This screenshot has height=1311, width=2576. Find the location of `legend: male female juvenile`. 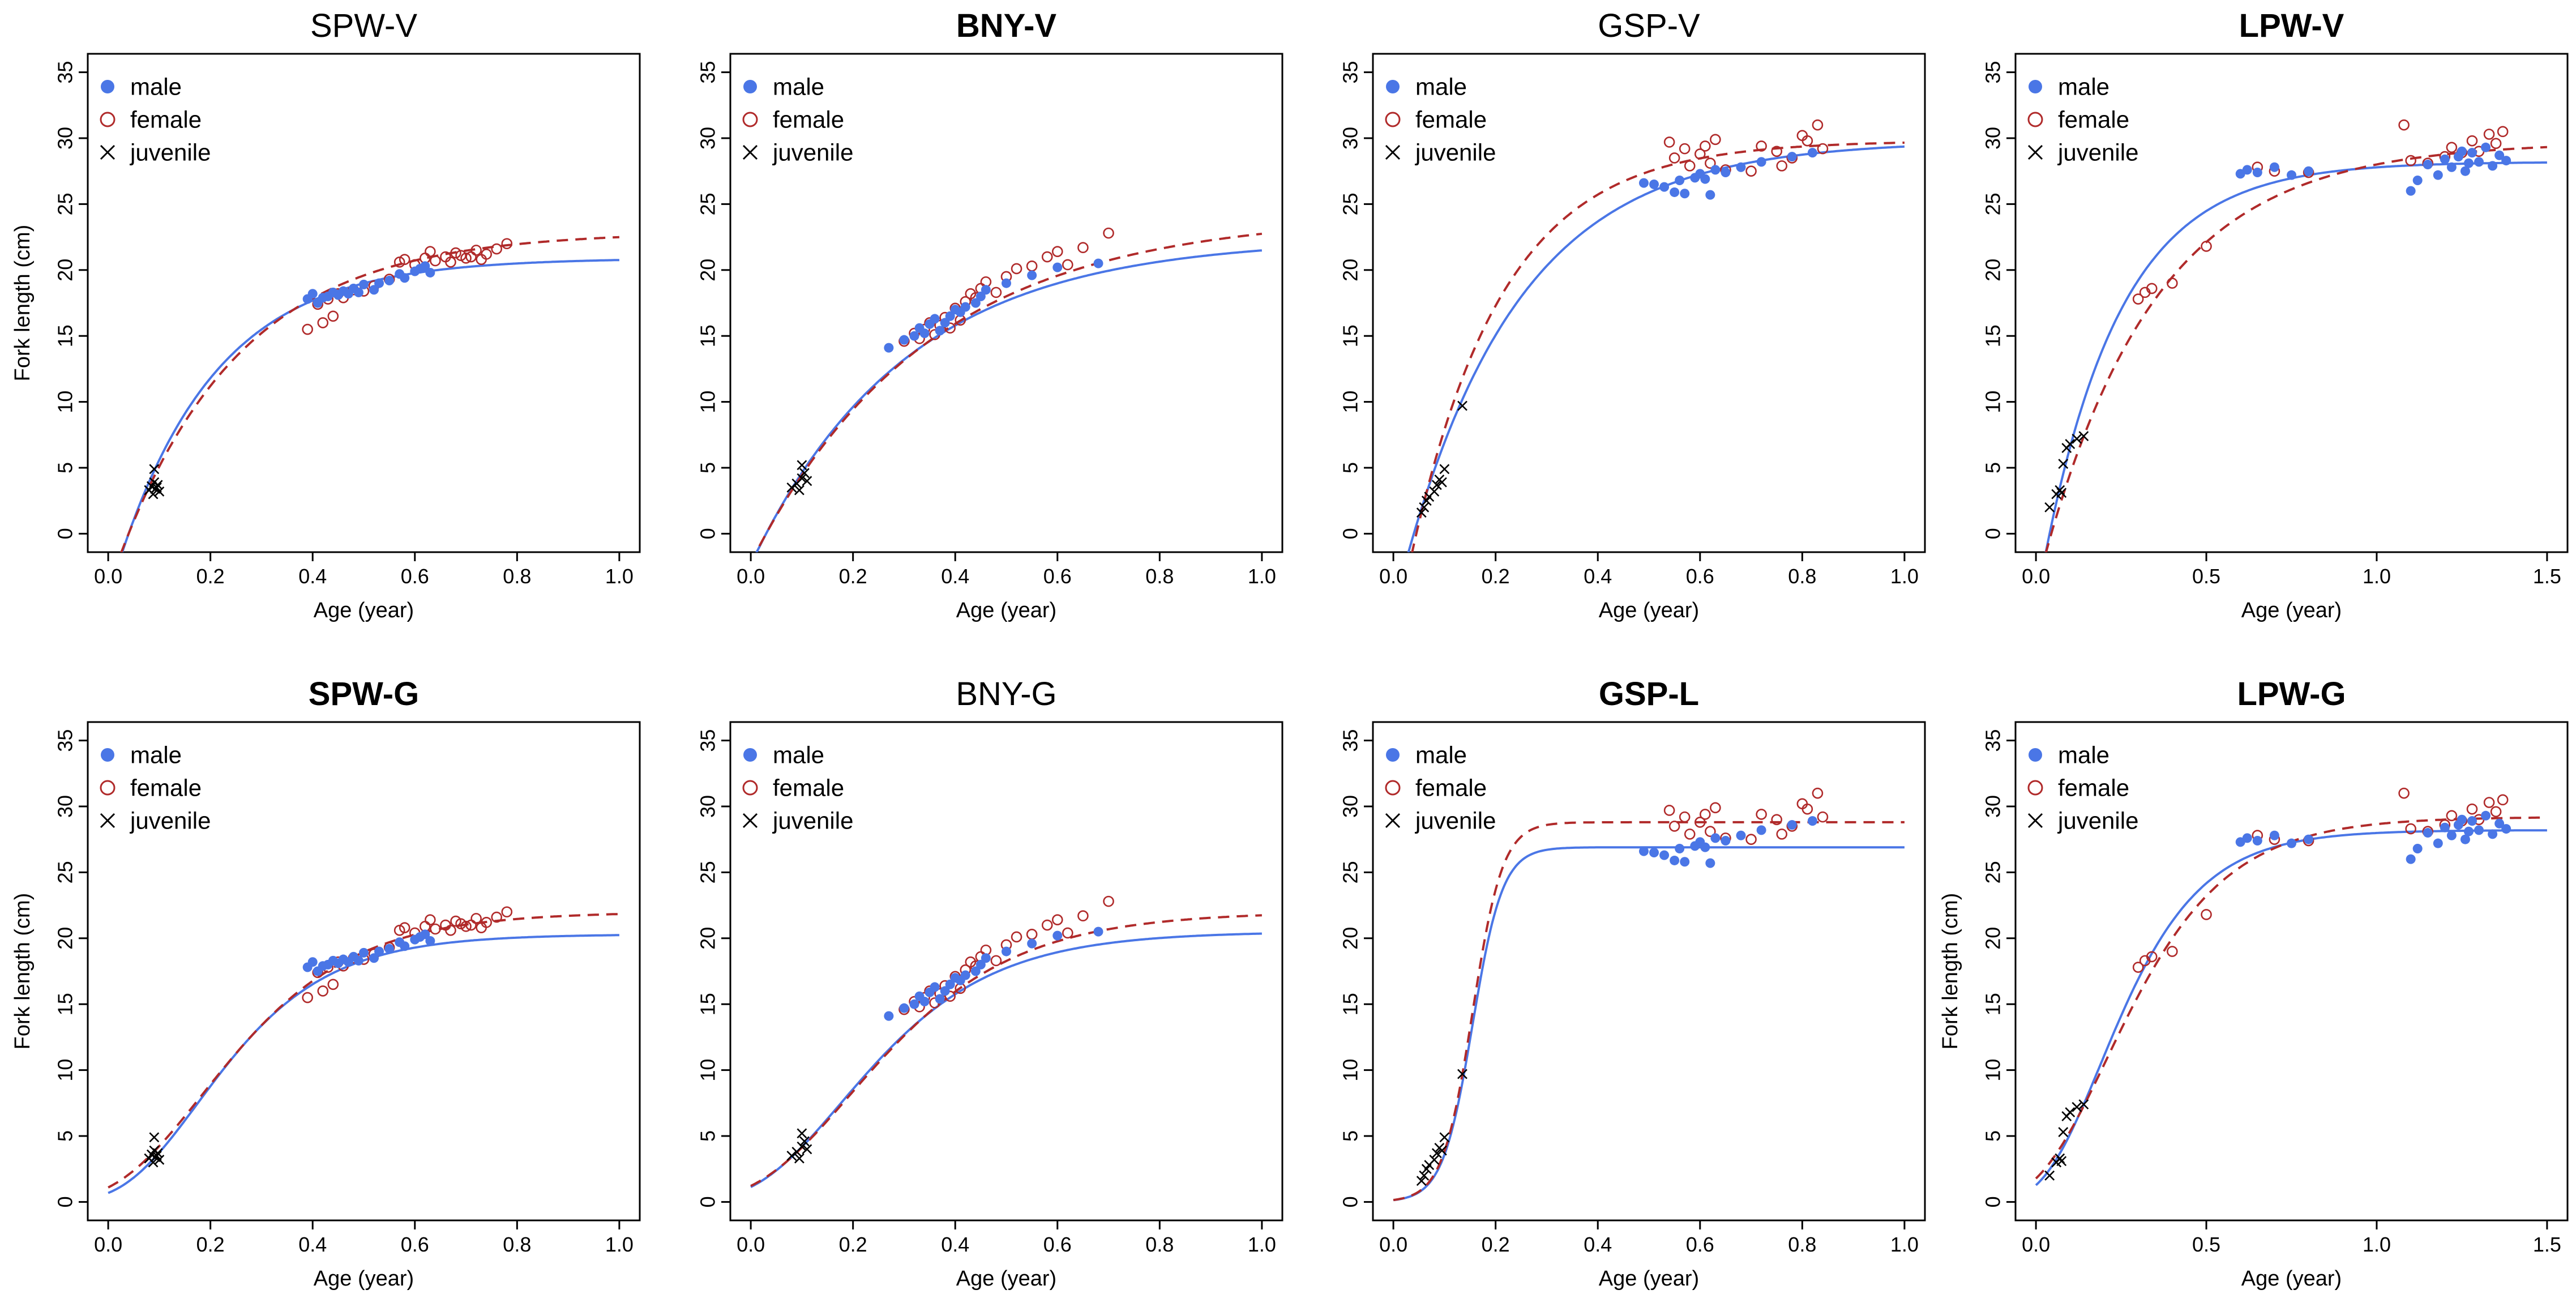

legend: male female juvenile is located at coordinates (1440, 788).